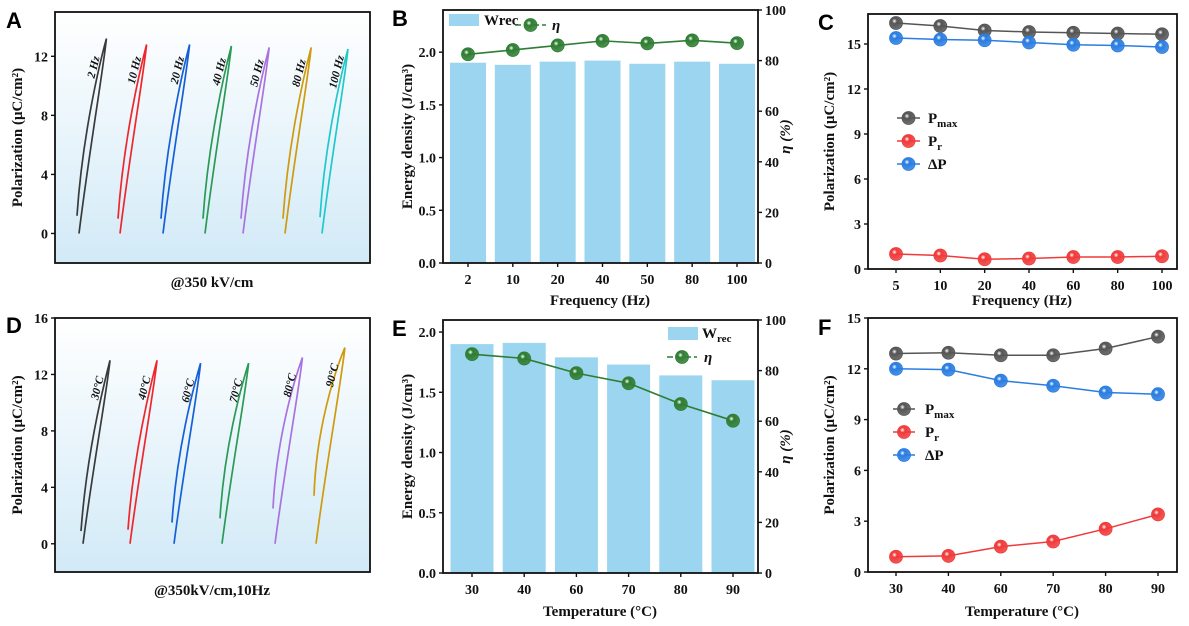 This screenshot has width=1189, height=626. Describe the element at coordinates (932, 119) in the screenshot. I see `legend-label-main: P` at that location.